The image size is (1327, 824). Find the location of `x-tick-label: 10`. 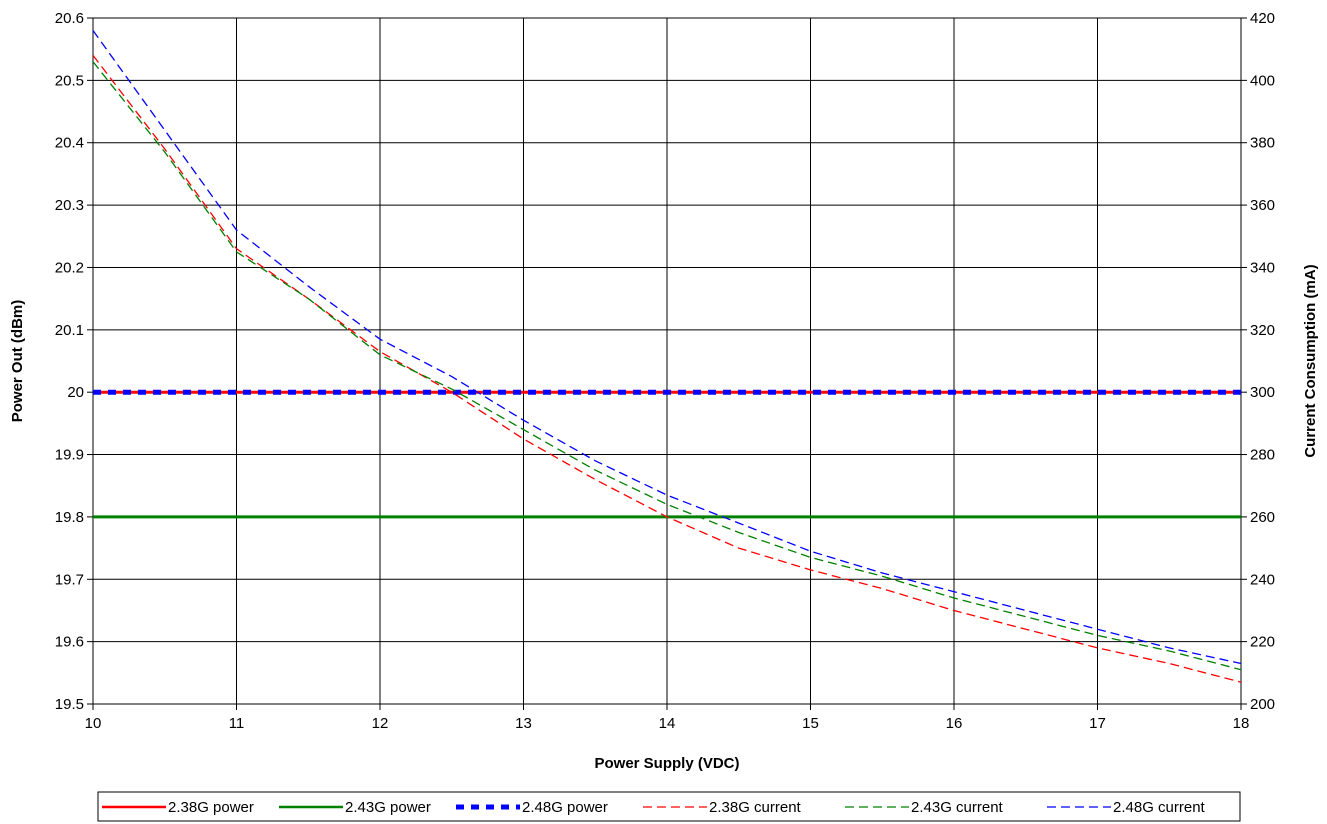

x-tick-label: 10 is located at coordinates (93, 723).